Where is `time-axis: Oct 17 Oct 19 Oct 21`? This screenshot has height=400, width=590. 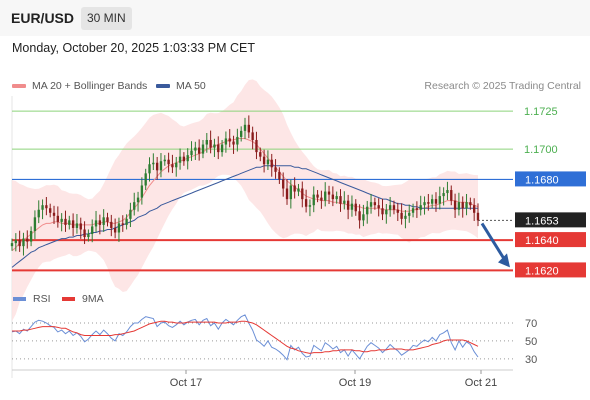 time-axis: Oct 17 Oct 19 Oct 21 is located at coordinates (262, 379).